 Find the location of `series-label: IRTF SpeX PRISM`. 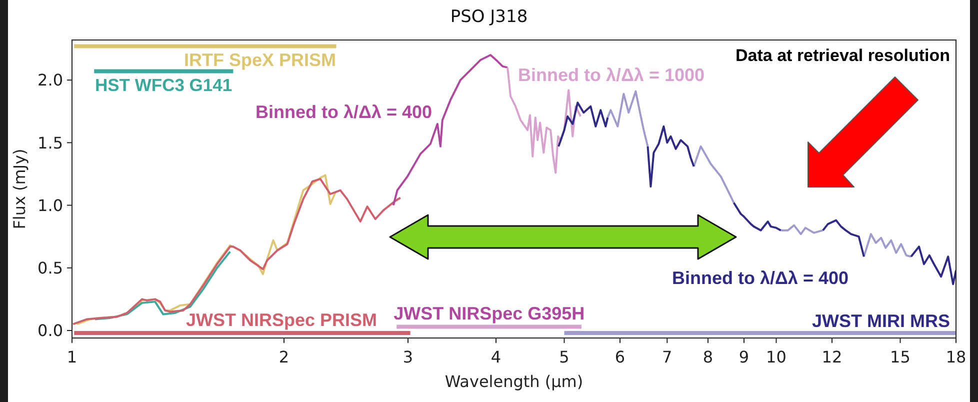

series-label: IRTF SpeX PRISM is located at coordinates (260, 60).